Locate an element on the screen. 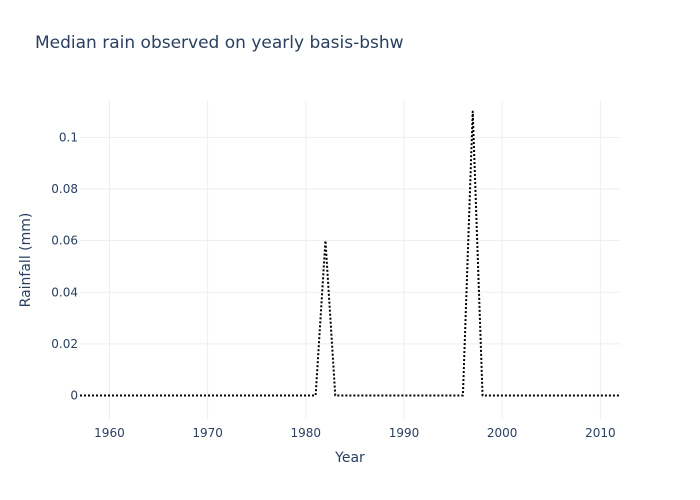 Image resolution: width=700 pixels, height=500 pixels. x-tick-label: 1980 is located at coordinates (306, 433).